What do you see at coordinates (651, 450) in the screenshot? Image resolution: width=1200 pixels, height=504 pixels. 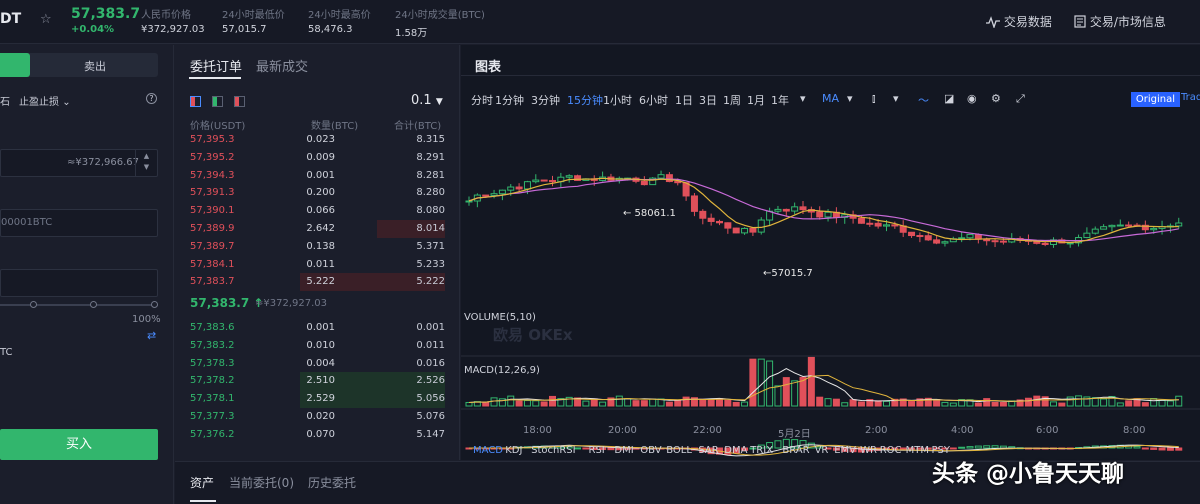 I see `indicator-option: OBV` at bounding box center [651, 450].